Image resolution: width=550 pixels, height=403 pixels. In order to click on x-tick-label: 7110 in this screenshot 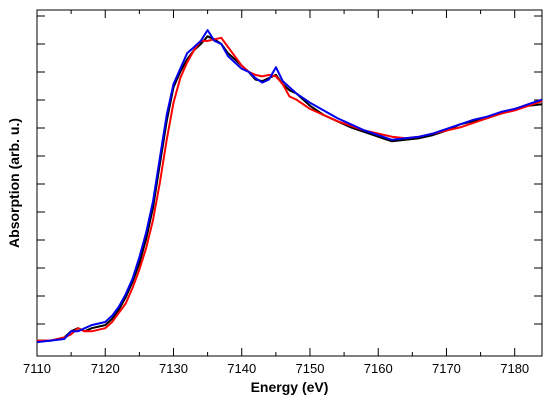, I will do `click(37, 368)`.